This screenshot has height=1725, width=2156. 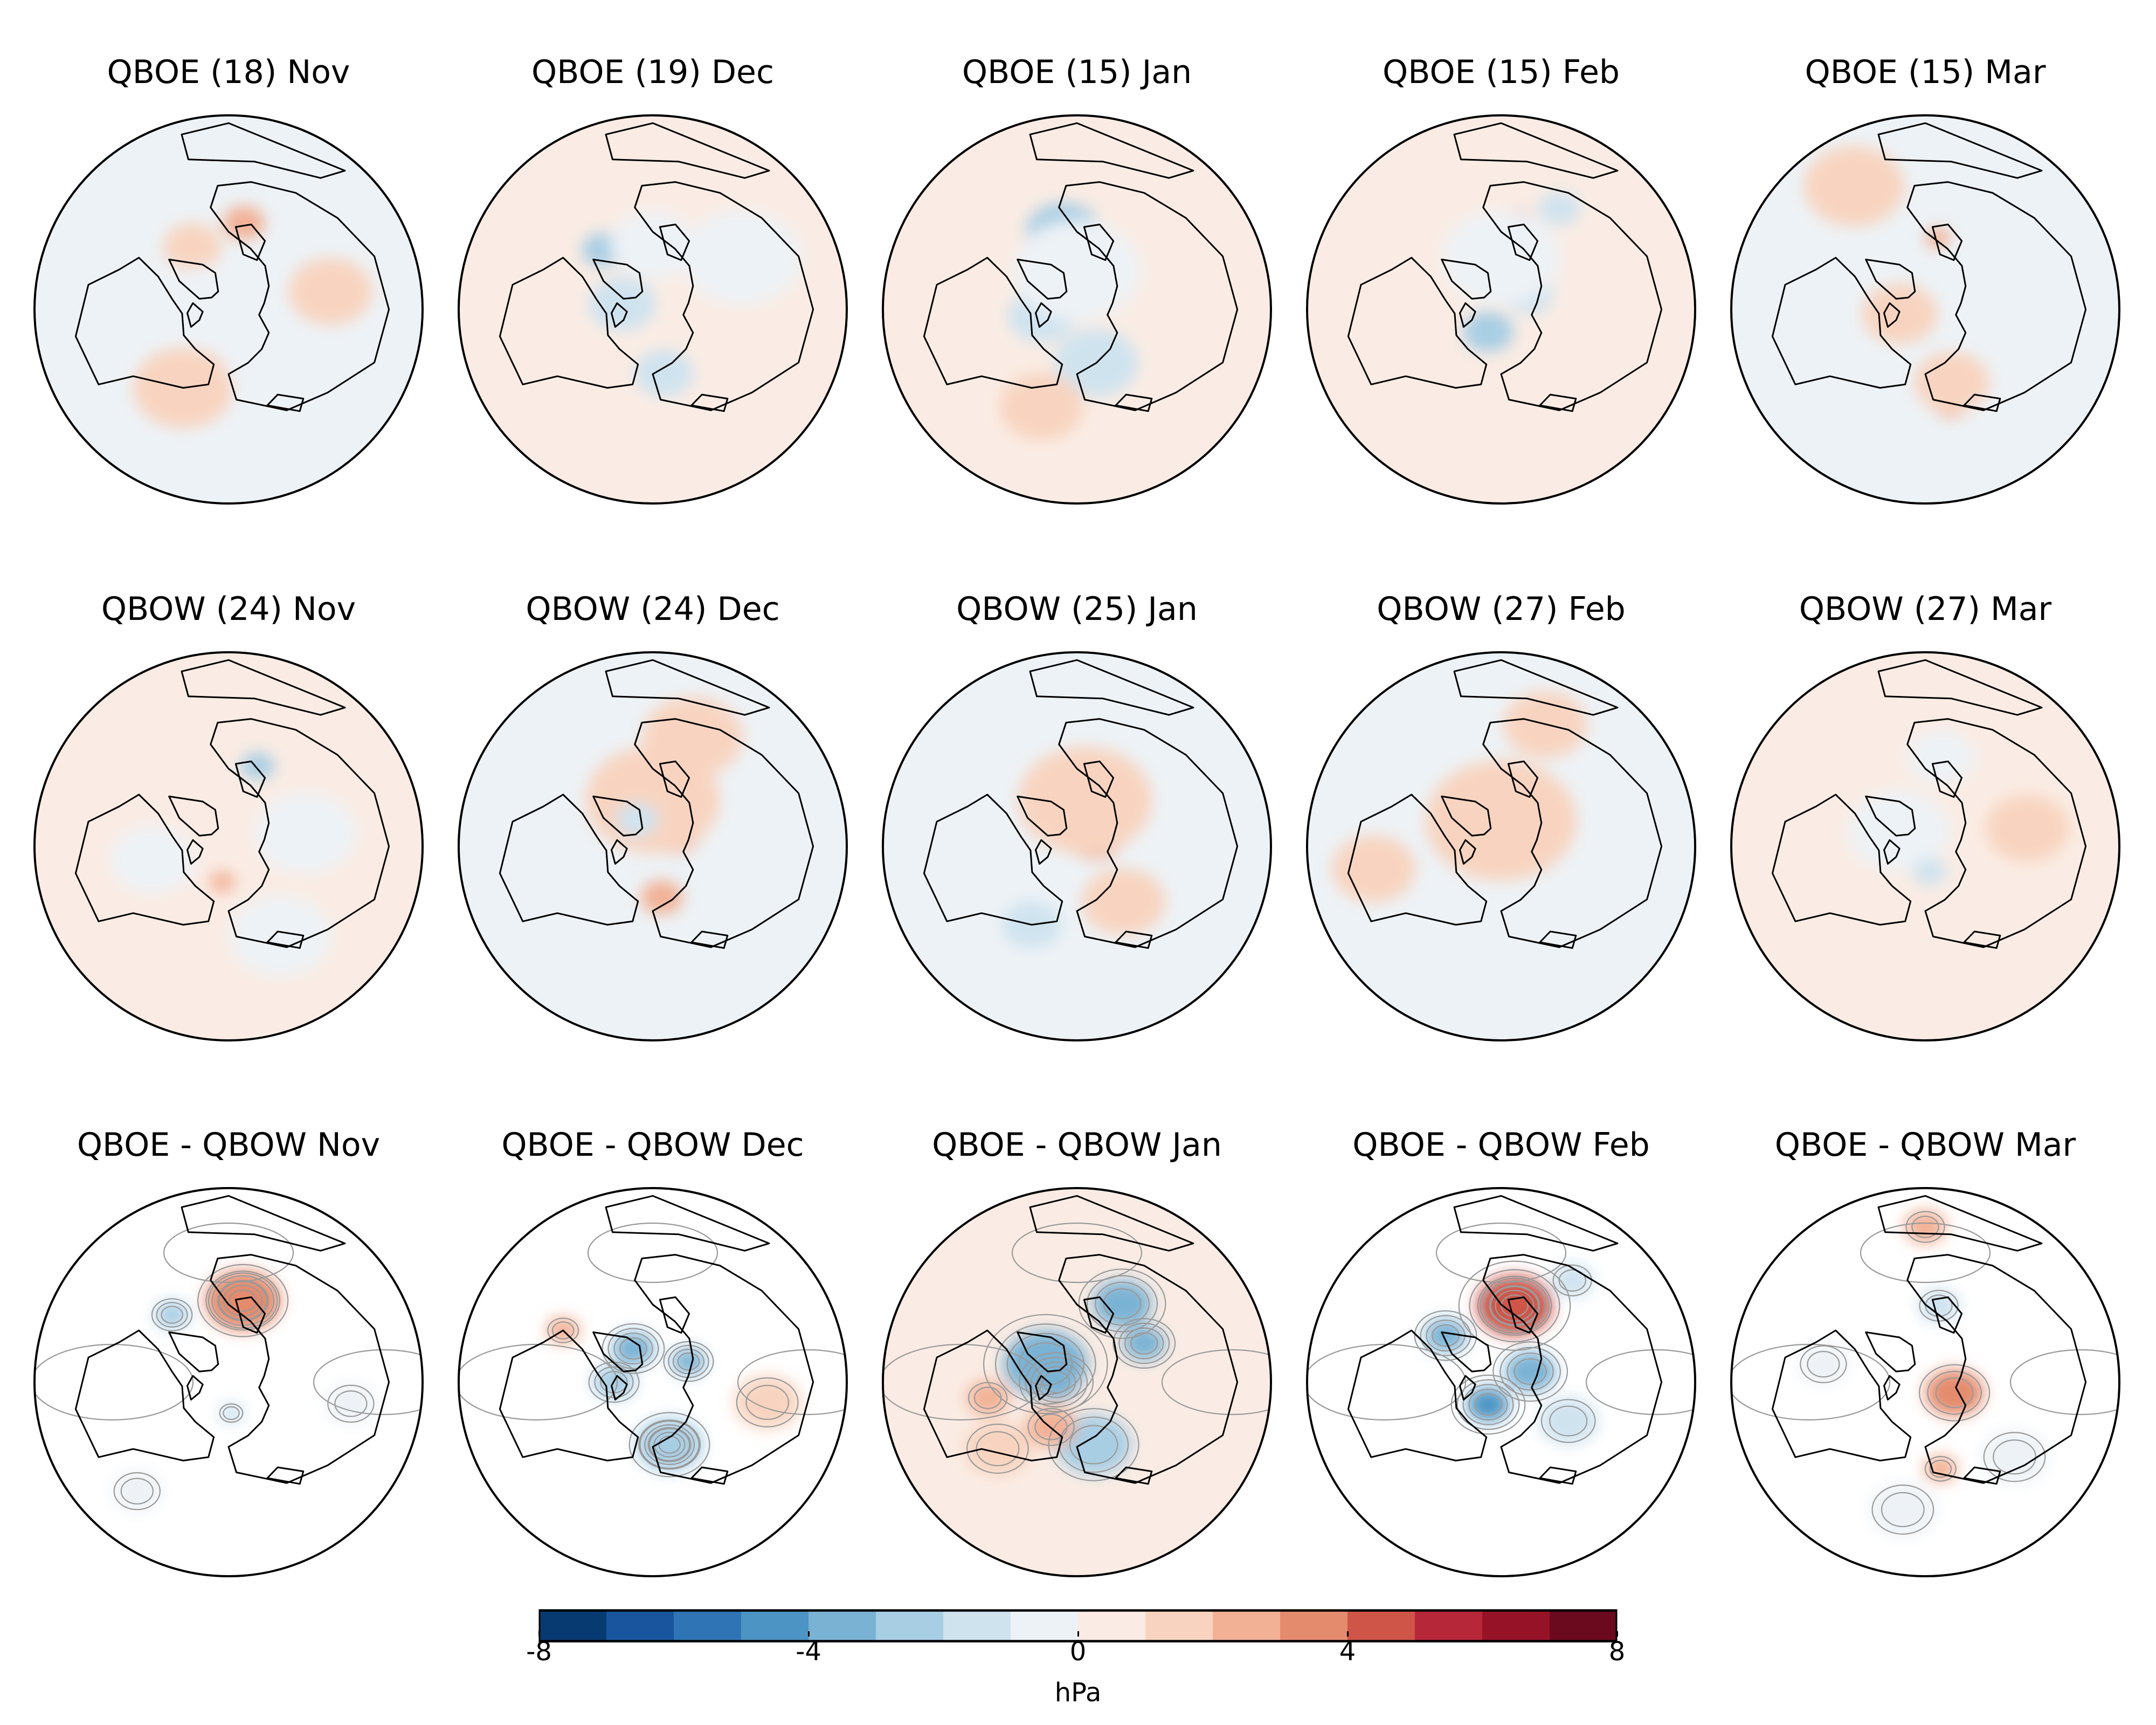 I want to click on panel-title: QBOE (18) Nov, so click(x=228, y=72).